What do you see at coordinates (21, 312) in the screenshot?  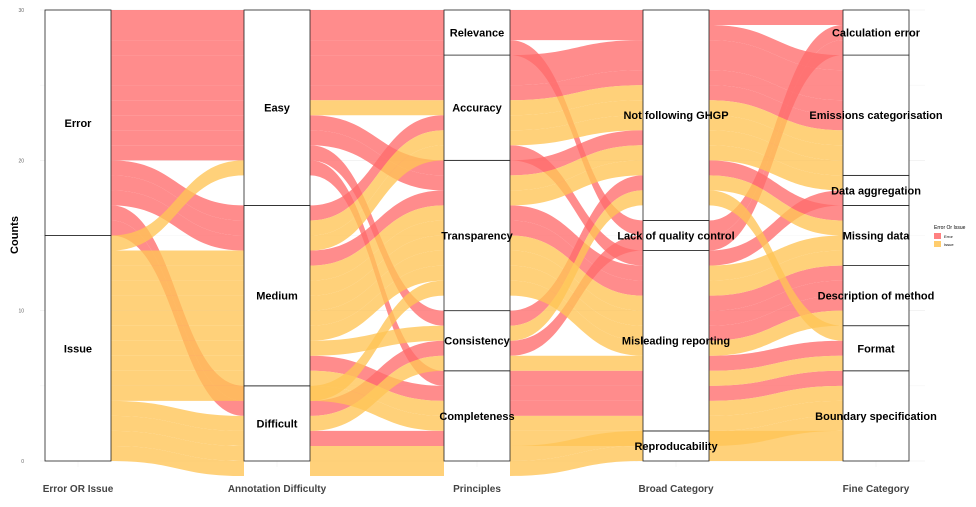 I see `y-tick-label: 10` at bounding box center [21, 312].